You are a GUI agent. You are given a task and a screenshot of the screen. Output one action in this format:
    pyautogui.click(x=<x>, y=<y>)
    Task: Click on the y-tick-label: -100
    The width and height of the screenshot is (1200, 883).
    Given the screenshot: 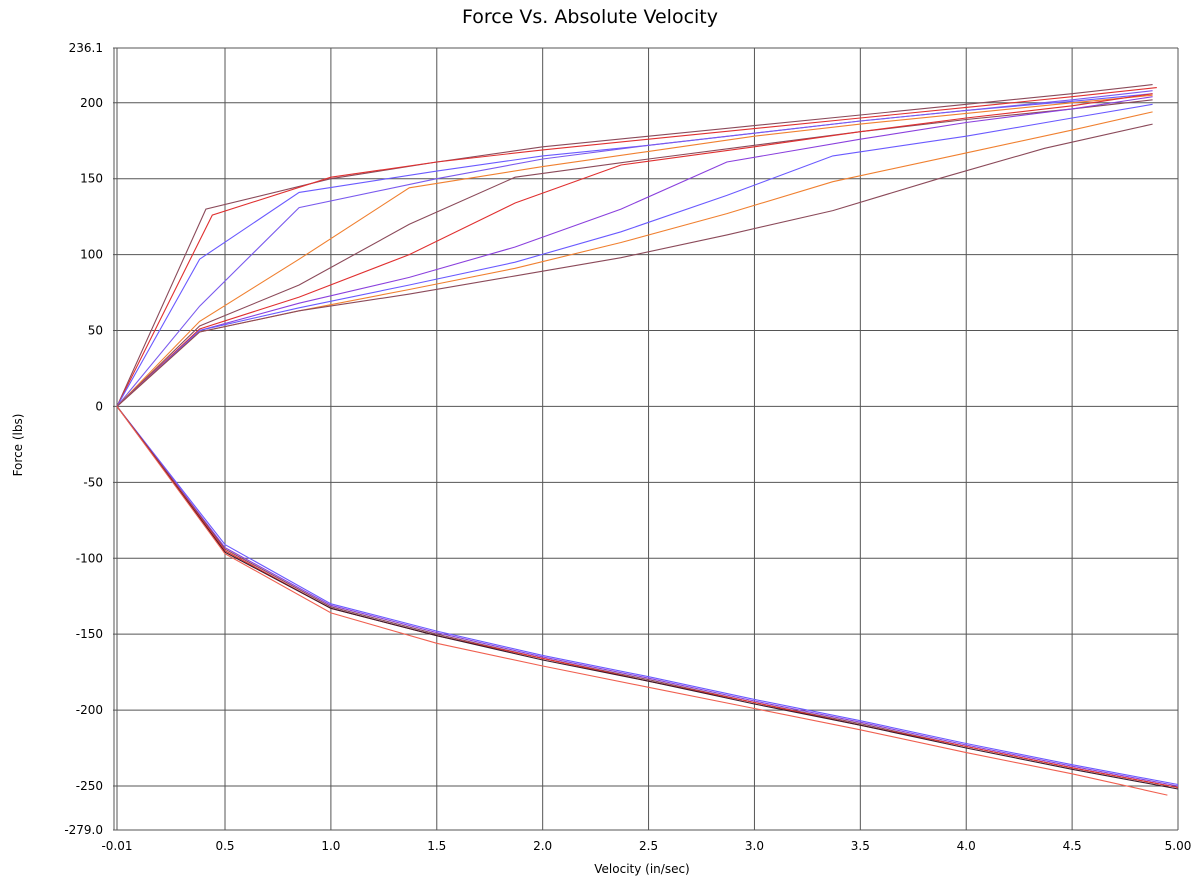 What is the action you would take?
    pyautogui.click(x=89, y=558)
    